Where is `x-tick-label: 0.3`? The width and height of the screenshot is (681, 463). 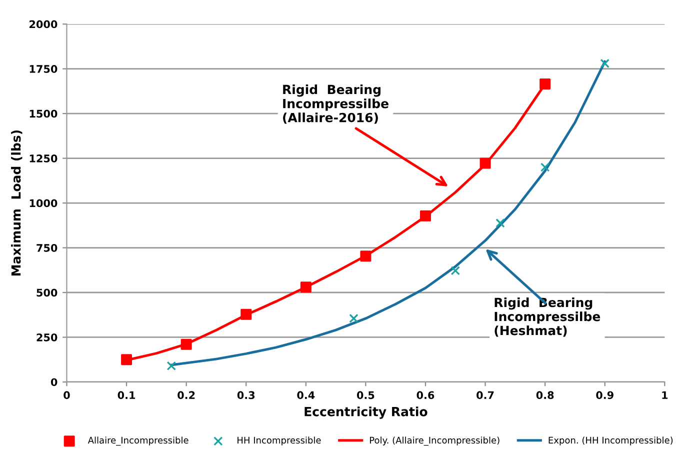 x-tick-label: 0.3 is located at coordinates (246, 395).